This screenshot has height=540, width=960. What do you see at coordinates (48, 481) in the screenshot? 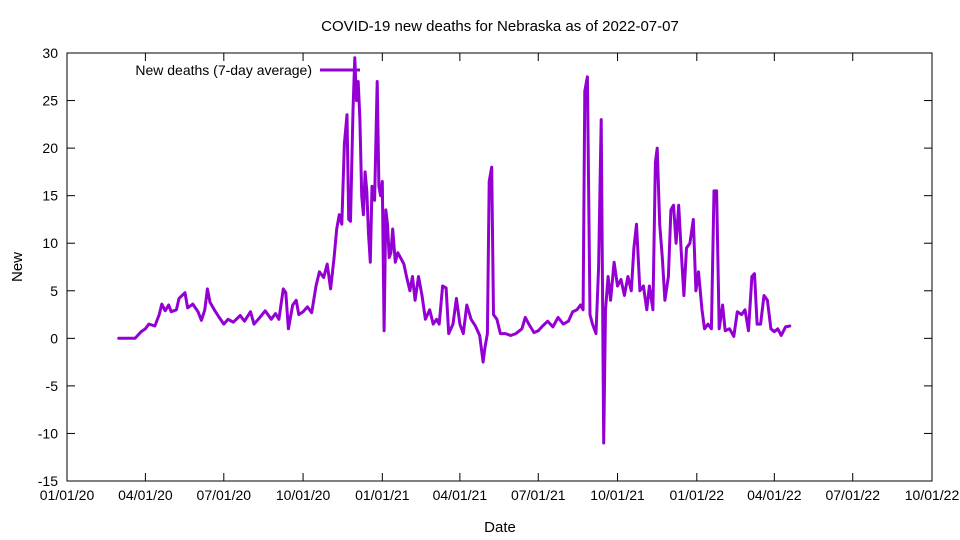
I see `y-tick-label: -15` at bounding box center [48, 481].